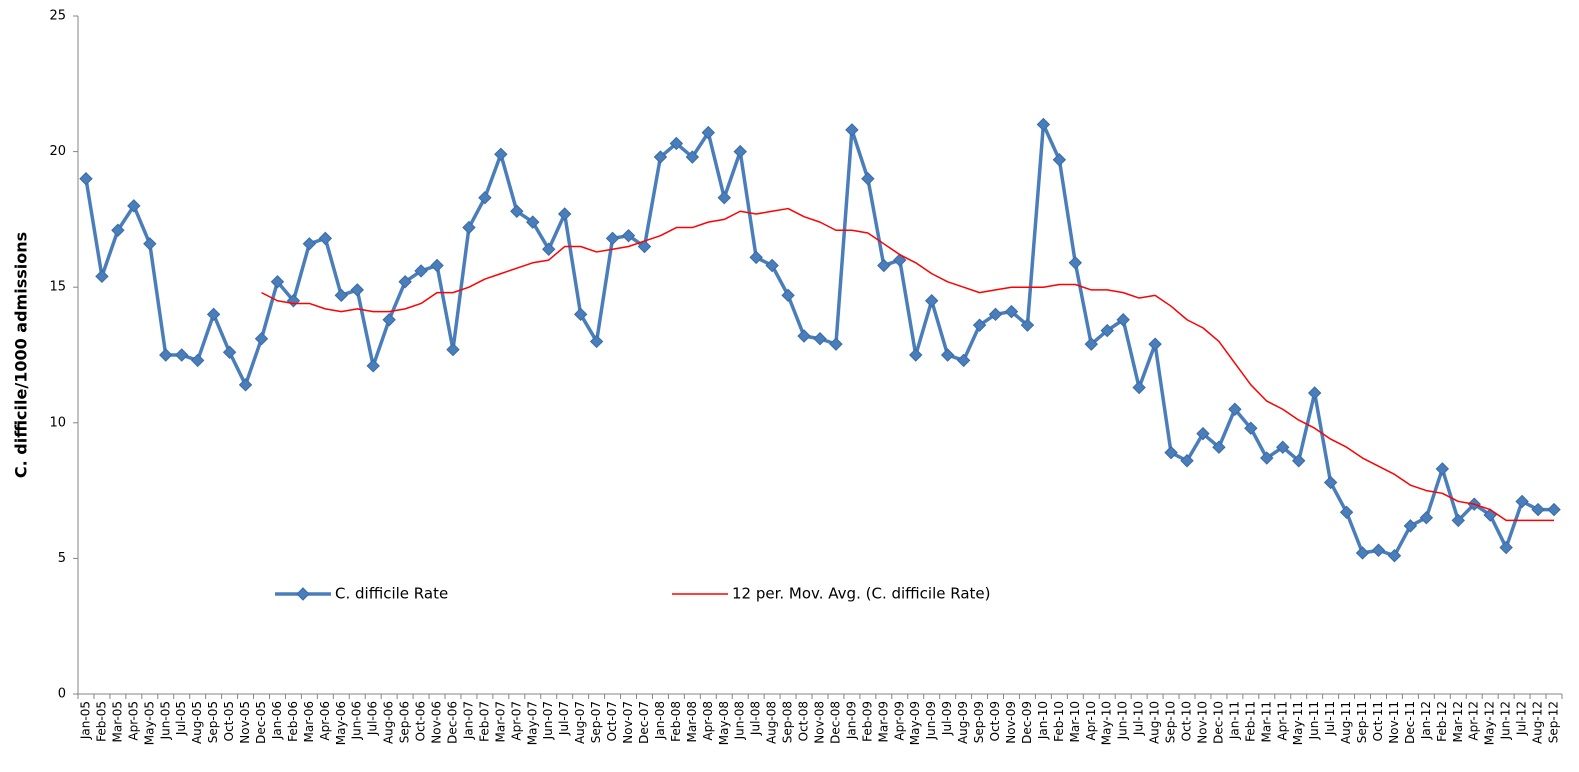 The image size is (1579, 772). Describe the element at coordinates (1362, 722) in the screenshot. I see `x-tick-label: Sep-11` at that location.